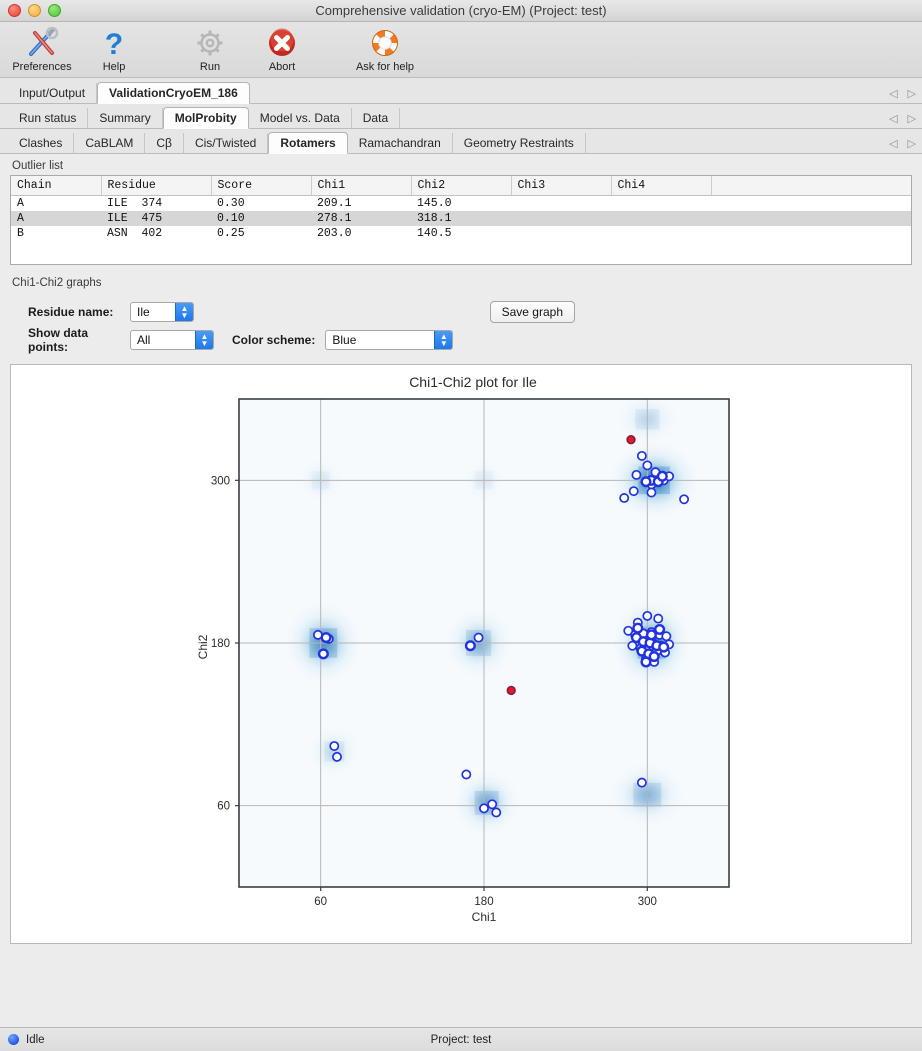  Describe the element at coordinates (172, 340) in the screenshot. I see `show-data-points-select: All ▲ ▼` at that location.